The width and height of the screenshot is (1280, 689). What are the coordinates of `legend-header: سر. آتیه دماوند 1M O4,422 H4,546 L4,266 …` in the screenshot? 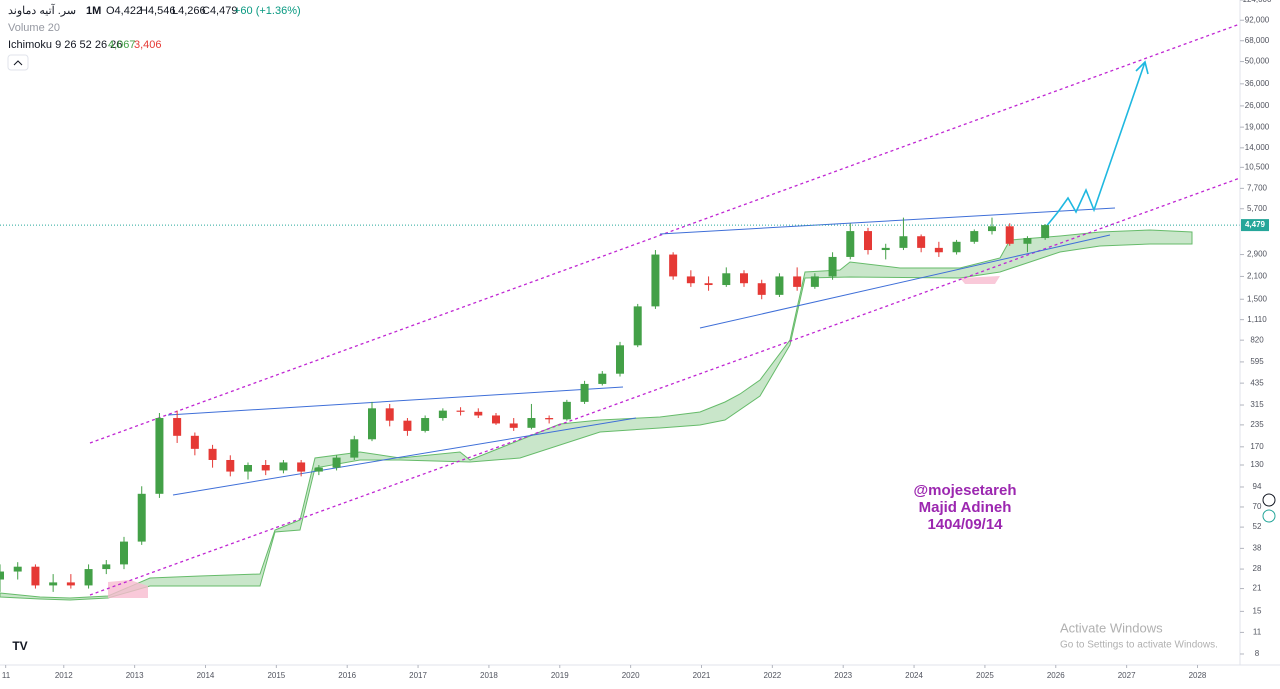 It's located at (154, 37).